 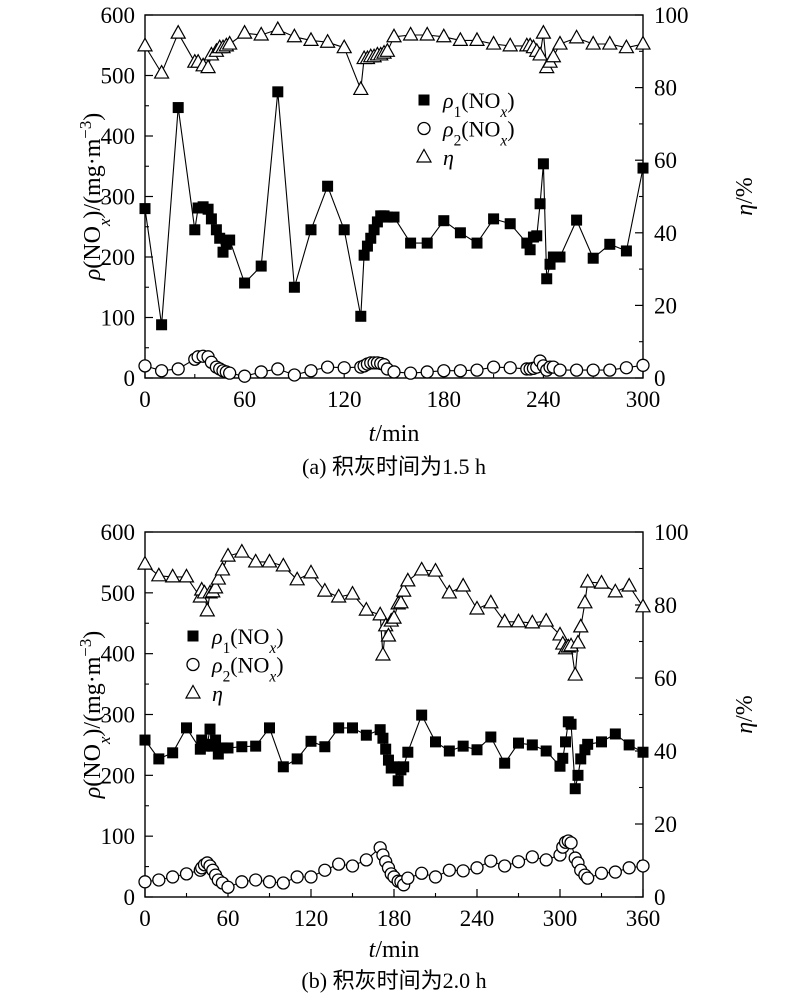 I want to click on x-axis-label: t/min, so click(x=394, y=434).